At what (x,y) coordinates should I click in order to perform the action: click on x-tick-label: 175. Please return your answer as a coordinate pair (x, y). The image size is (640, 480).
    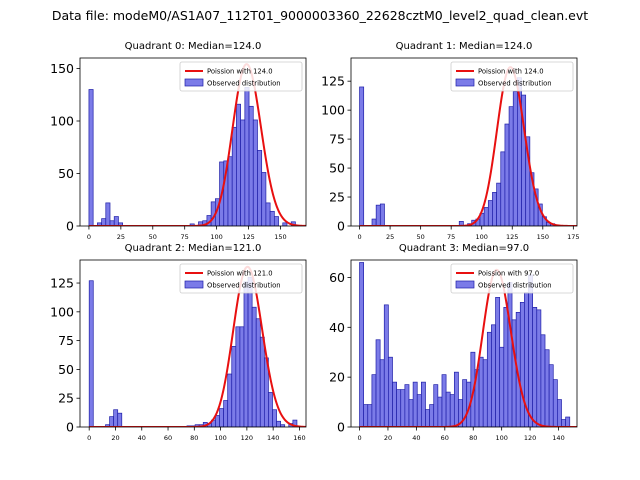
    Looking at the image, I should click on (573, 237).